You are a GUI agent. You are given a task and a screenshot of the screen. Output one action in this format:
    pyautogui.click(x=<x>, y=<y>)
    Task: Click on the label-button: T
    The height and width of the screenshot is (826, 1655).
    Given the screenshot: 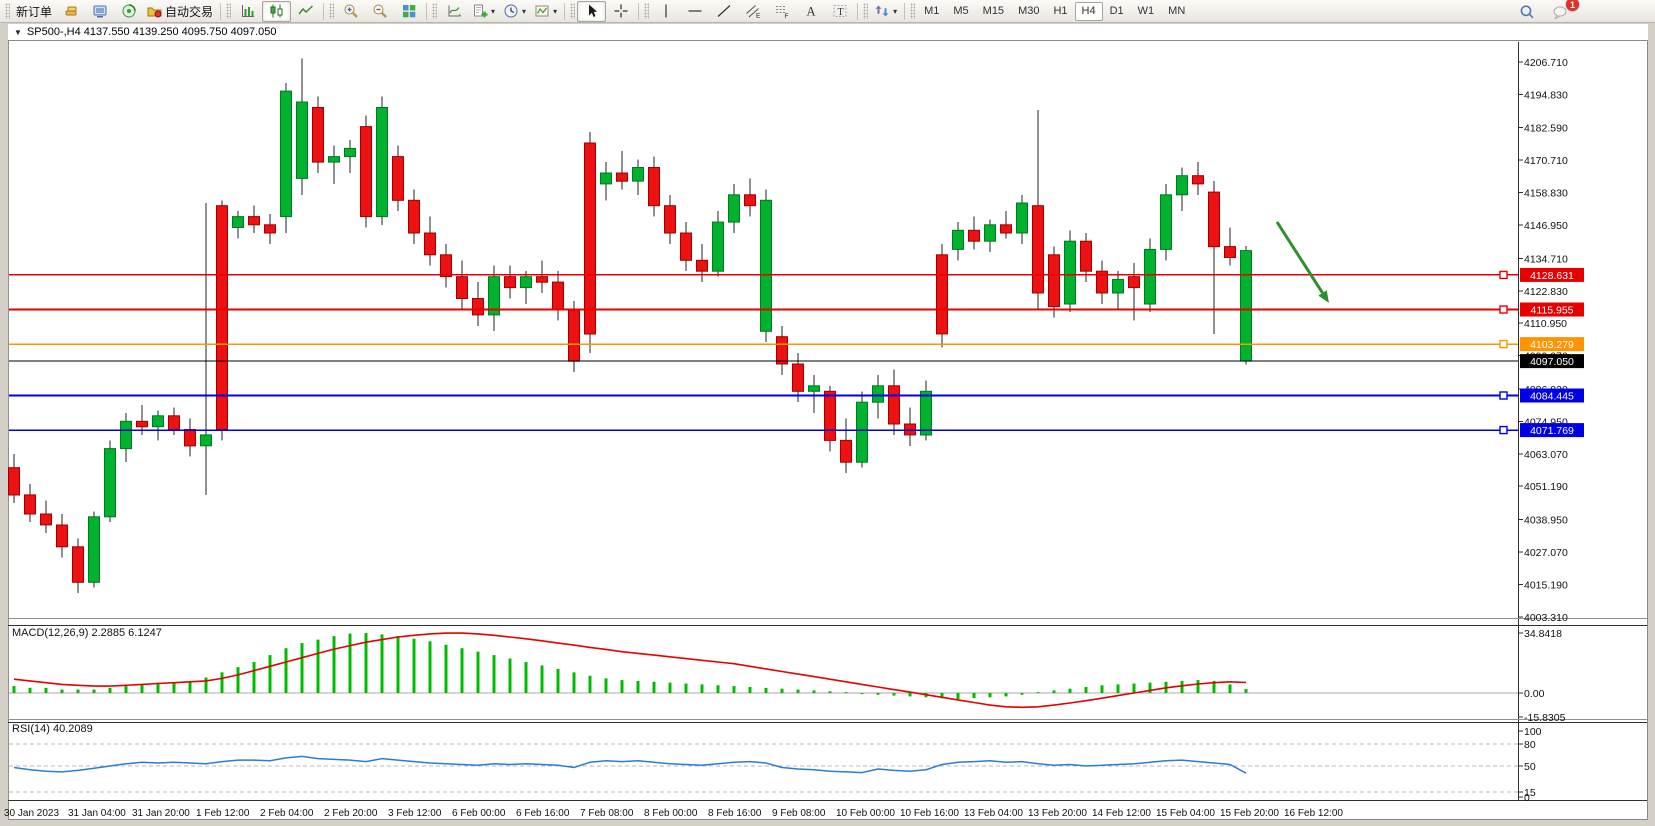 What is the action you would take?
    pyautogui.click(x=839, y=11)
    